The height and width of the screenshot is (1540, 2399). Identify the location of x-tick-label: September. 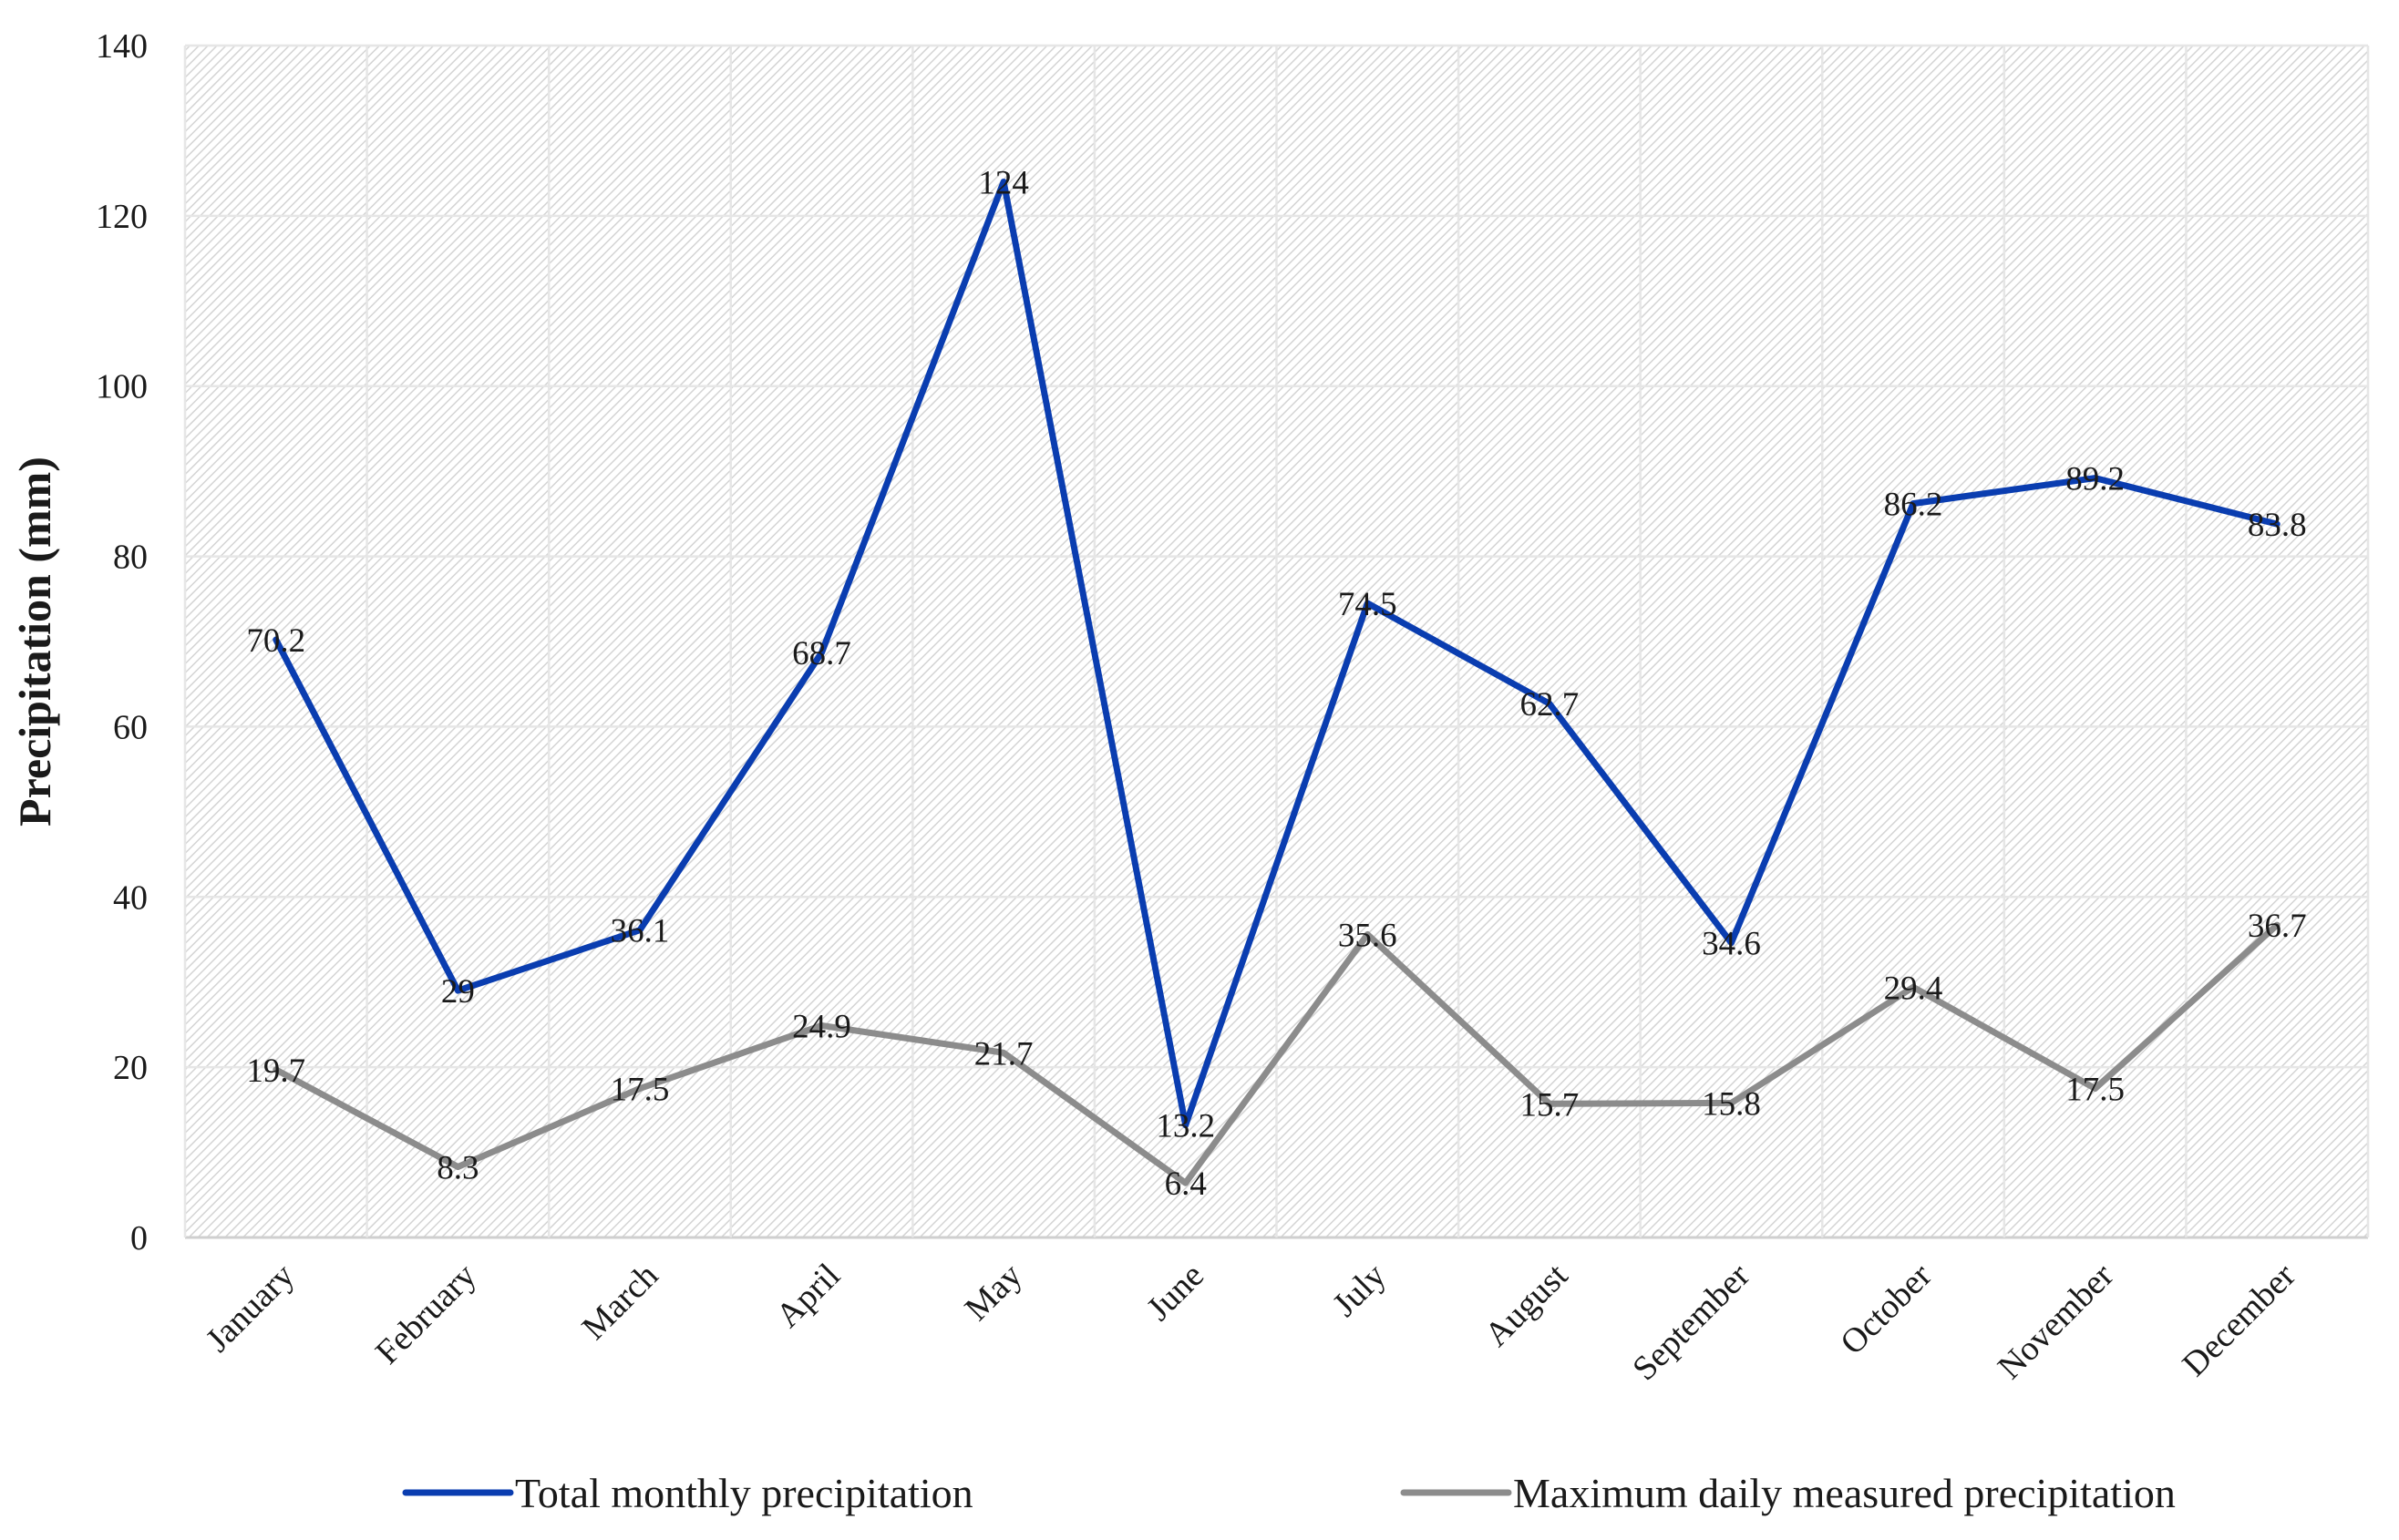
(1691, 1322).